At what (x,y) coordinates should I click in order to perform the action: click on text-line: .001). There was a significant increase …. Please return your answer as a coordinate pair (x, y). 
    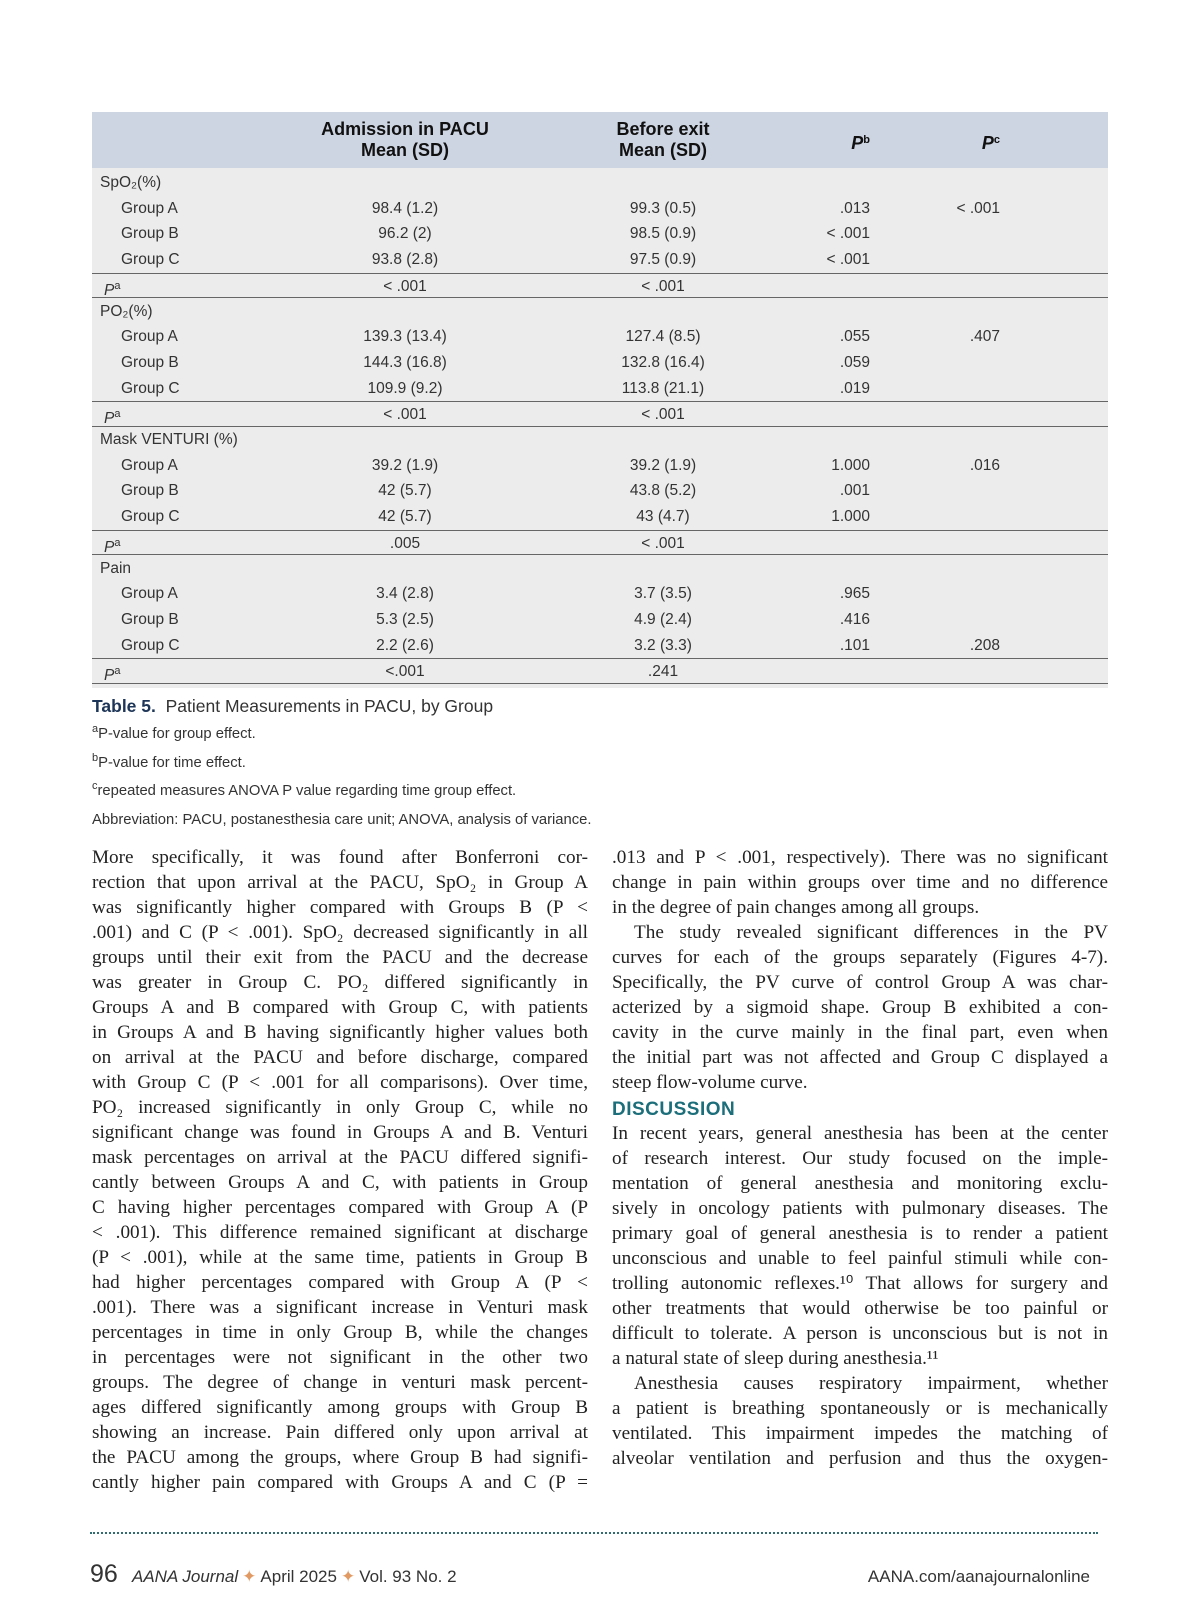
    Looking at the image, I should click on (340, 1308).